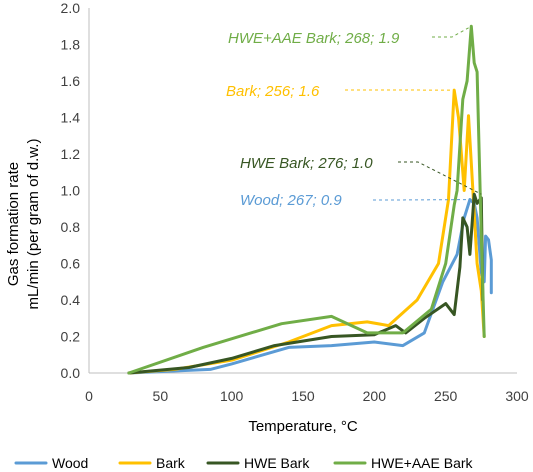 This screenshot has width=533, height=472. What do you see at coordinates (314, 38) in the screenshot?
I see `annotation-label: HWE+AAE Bark; 268; 1.9` at bounding box center [314, 38].